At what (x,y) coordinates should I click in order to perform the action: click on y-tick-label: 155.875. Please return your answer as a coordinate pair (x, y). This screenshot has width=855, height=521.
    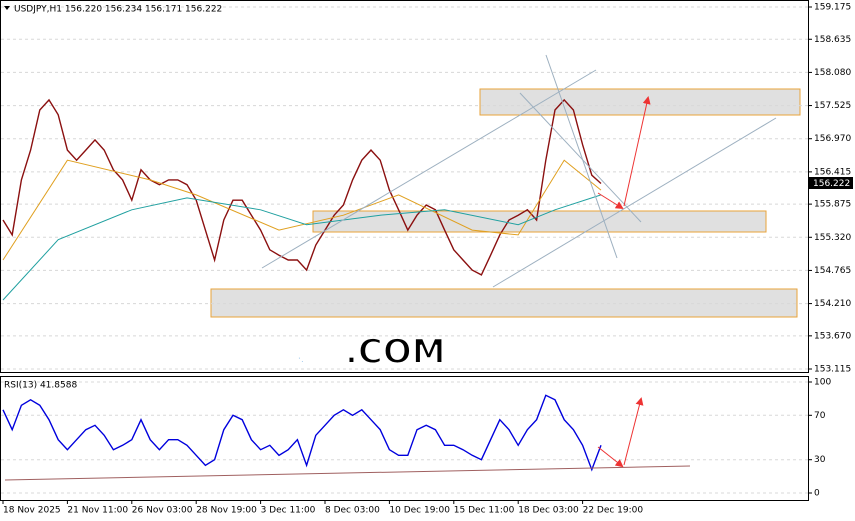
    Looking at the image, I should click on (832, 205).